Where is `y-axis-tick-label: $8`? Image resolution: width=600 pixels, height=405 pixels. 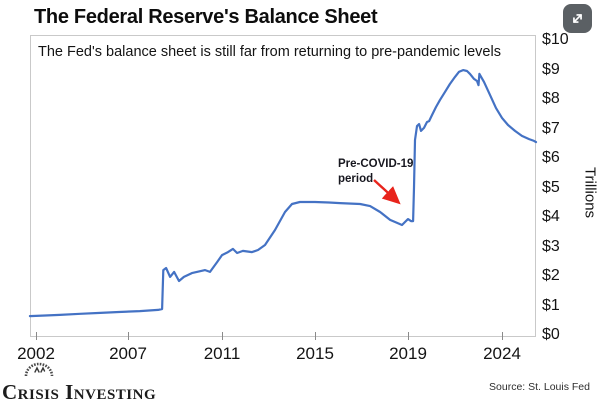
y-axis-tick-label: $8 is located at coordinates (551, 98).